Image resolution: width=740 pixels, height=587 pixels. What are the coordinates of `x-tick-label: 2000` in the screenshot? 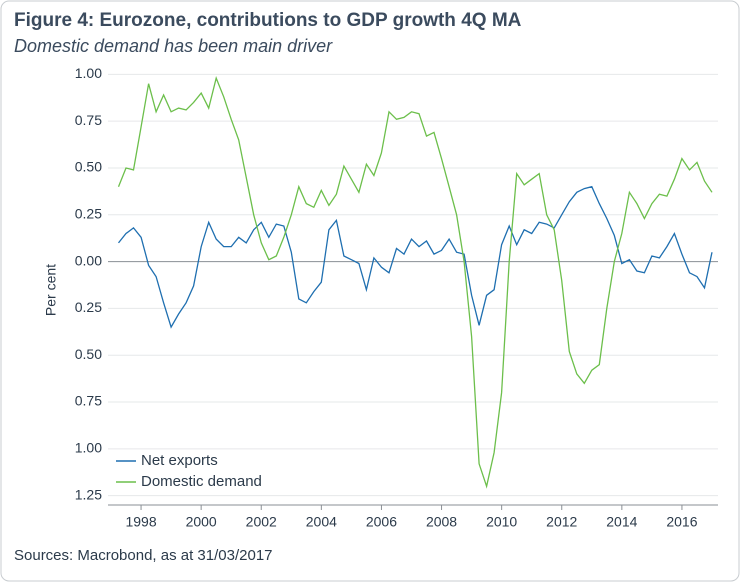 It's located at (201, 522).